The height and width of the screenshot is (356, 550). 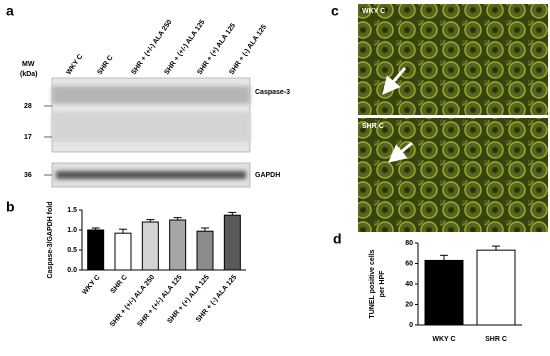 I want to click on y-tick-label: 1.0, so click(x=72, y=230).